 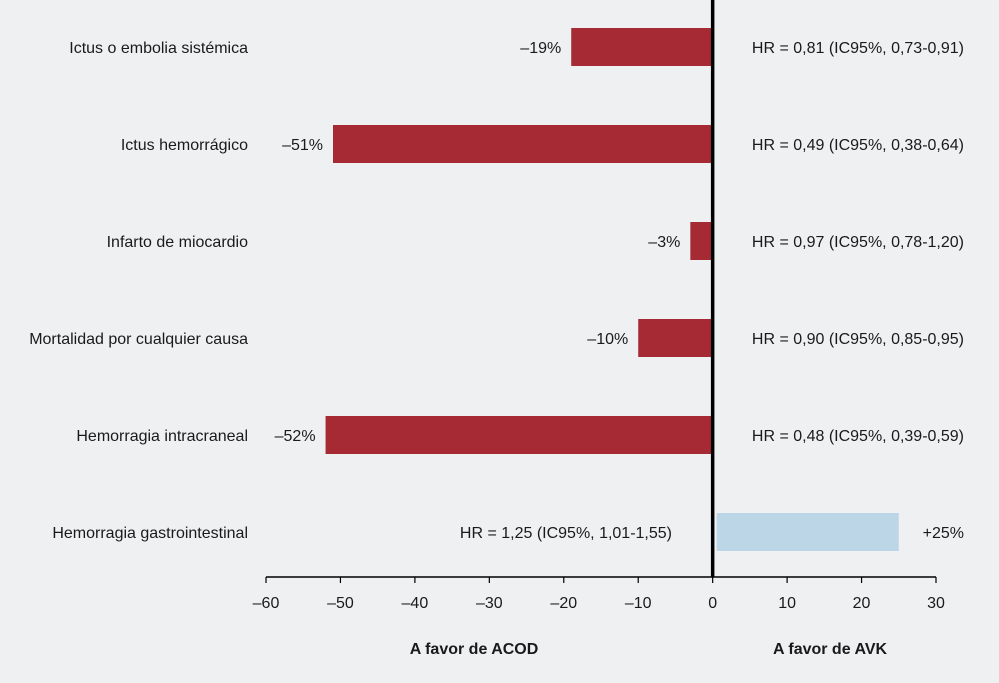 I want to click on hr-label: HR = 0,81 (IC95%, 0,73-0,91), so click(x=858, y=48).